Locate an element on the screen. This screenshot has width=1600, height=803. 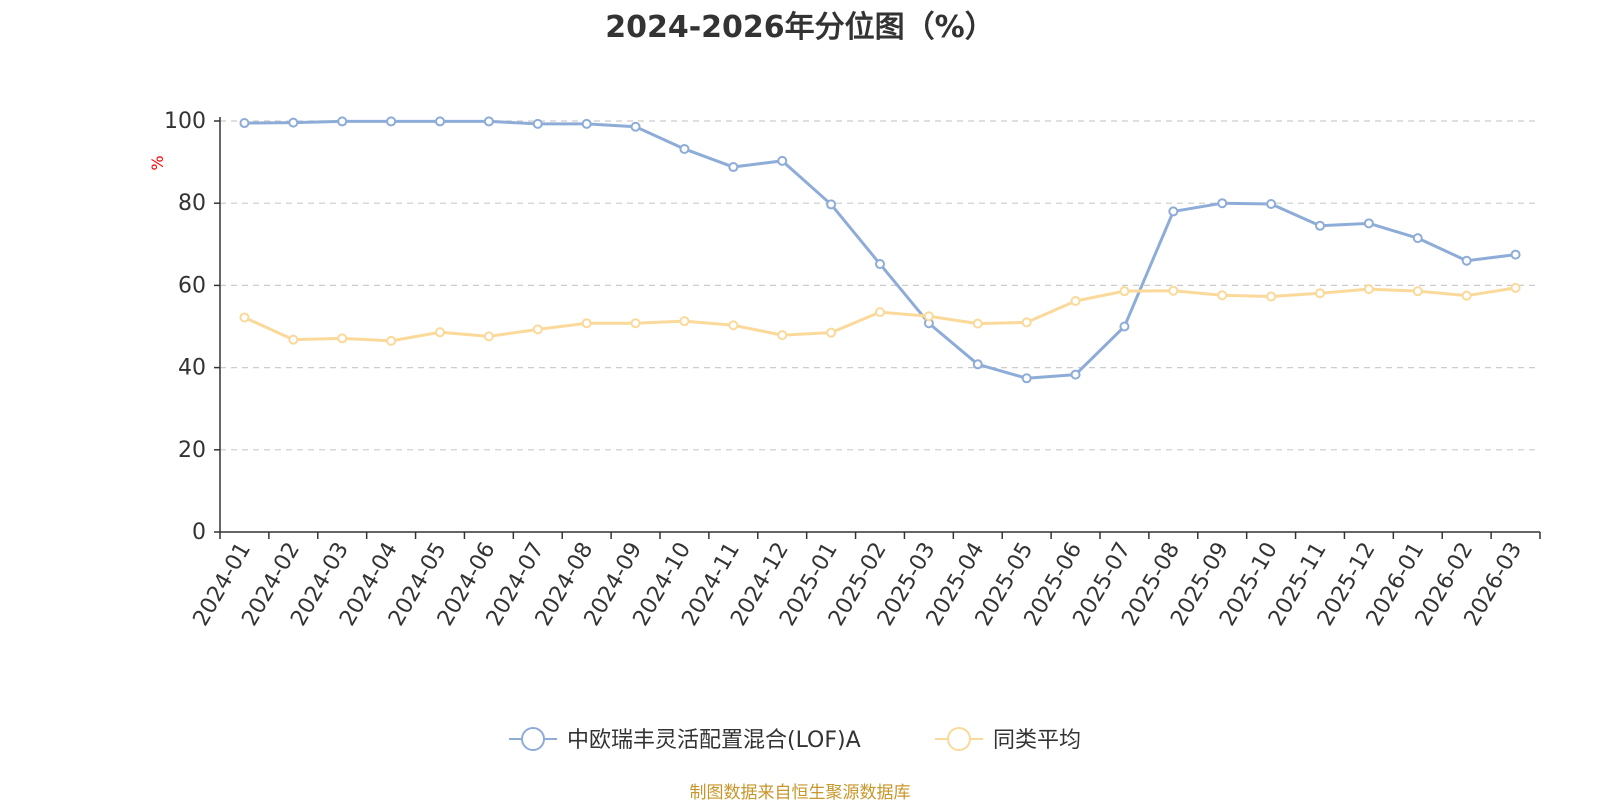
y-tick-label-20: 20 is located at coordinates (192, 450).